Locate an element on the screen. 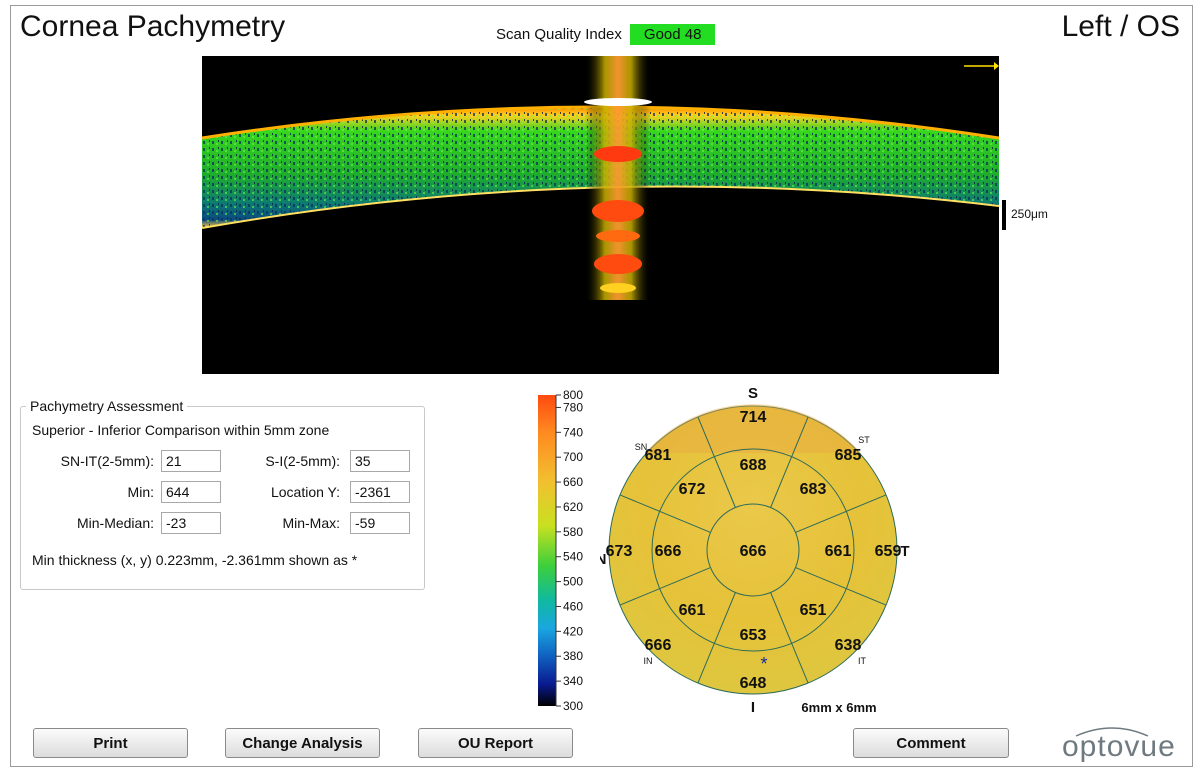  colorbar-tick-label: 300 is located at coordinates (573, 706).